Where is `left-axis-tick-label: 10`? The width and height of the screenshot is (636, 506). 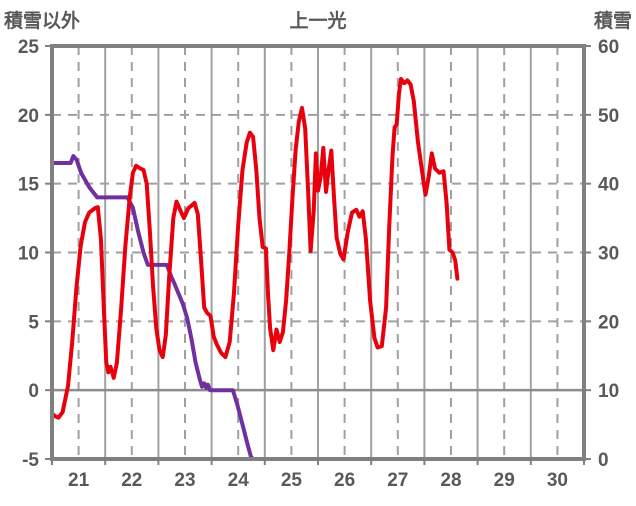
left-axis-tick-label: 10 is located at coordinates (28, 254).